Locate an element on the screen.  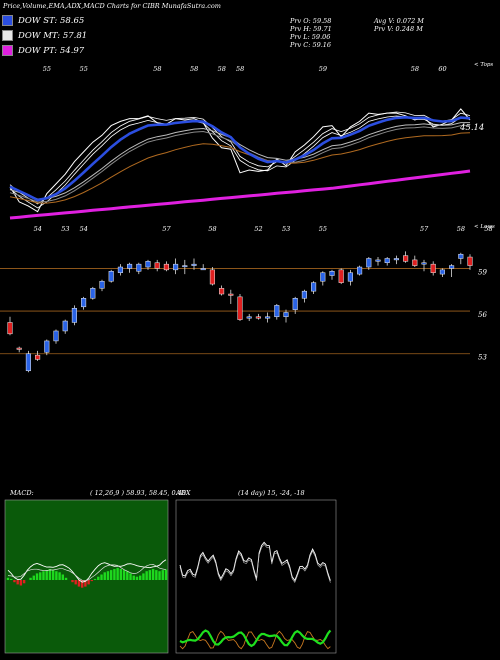
plus-di-line is located at coordinates (255, 638).